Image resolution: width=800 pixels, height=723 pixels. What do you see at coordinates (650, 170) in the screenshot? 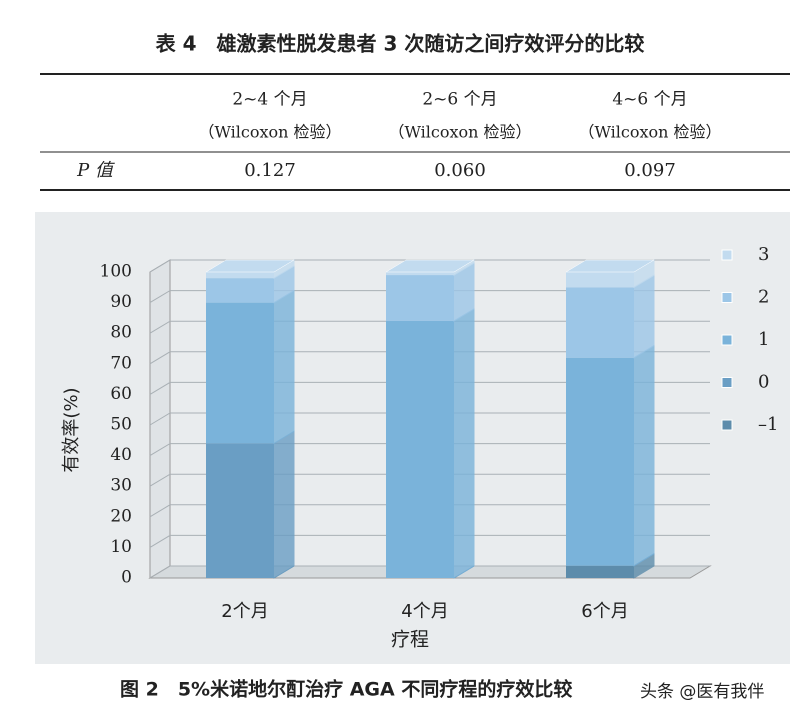
I see `table-cell: 0.097` at bounding box center [650, 170].